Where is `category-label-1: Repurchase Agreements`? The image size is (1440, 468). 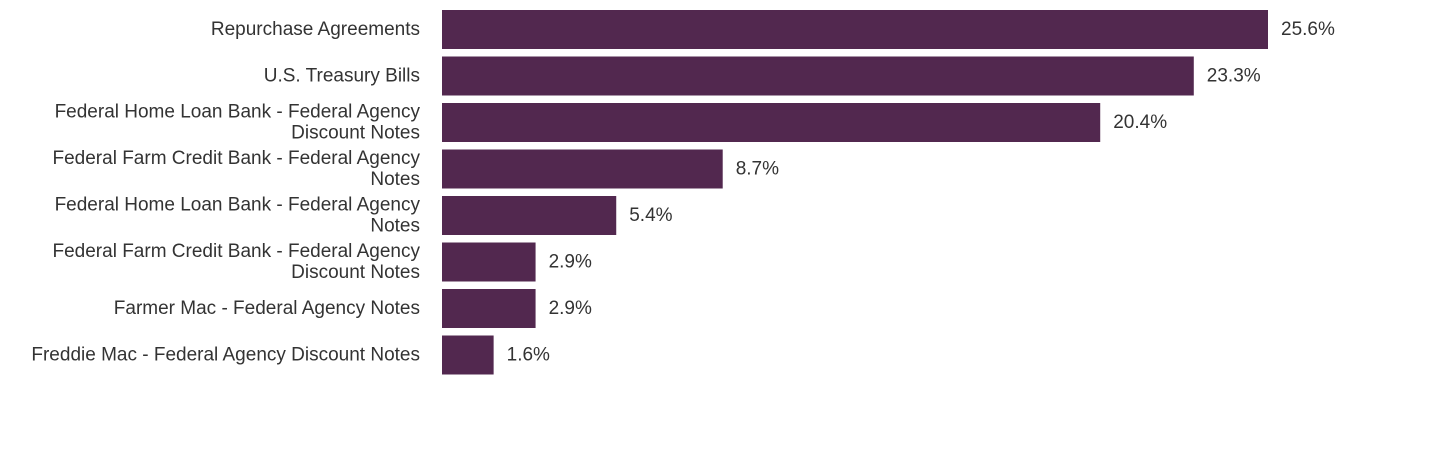
category-label-1: Repurchase Agreements is located at coordinates (315, 29).